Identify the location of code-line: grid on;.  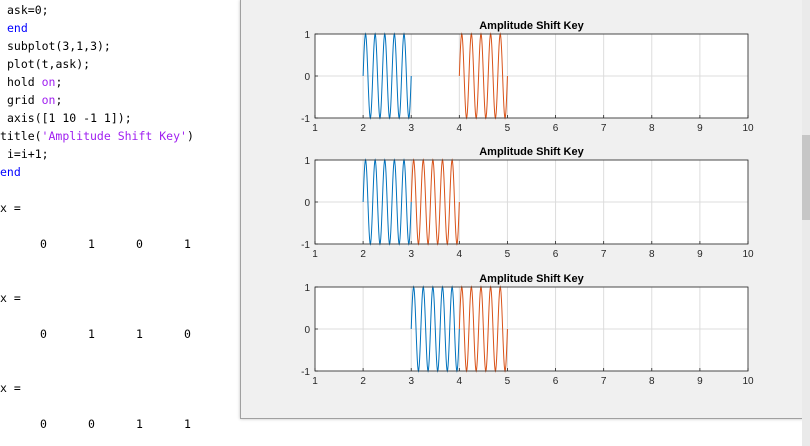
(34, 100).